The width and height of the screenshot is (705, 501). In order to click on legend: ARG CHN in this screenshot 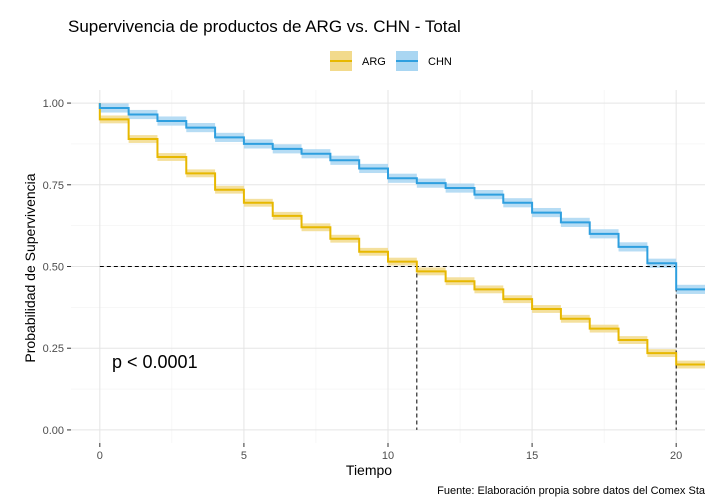, I will do `click(391, 61)`.